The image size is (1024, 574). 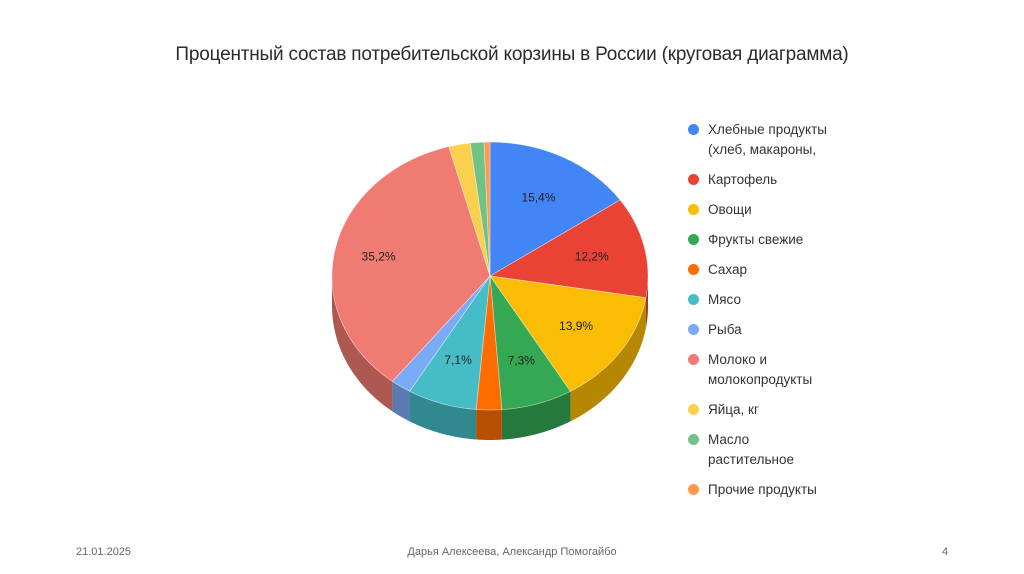 What do you see at coordinates (733, 409) in the screenshot?
I see `legend-label: Яйца, кг` at bounding box center [733, 409].